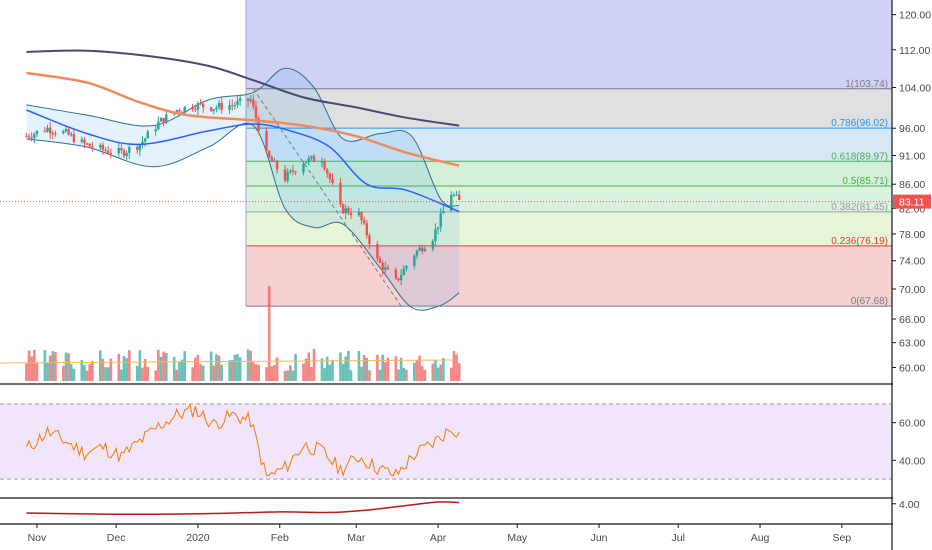  I want to click on y-tick-label: 96.00, so click(912, 129).